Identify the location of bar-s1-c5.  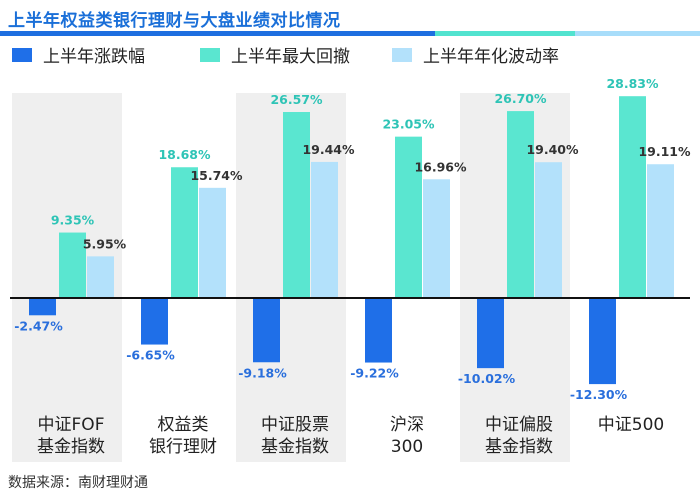
(632, 197).